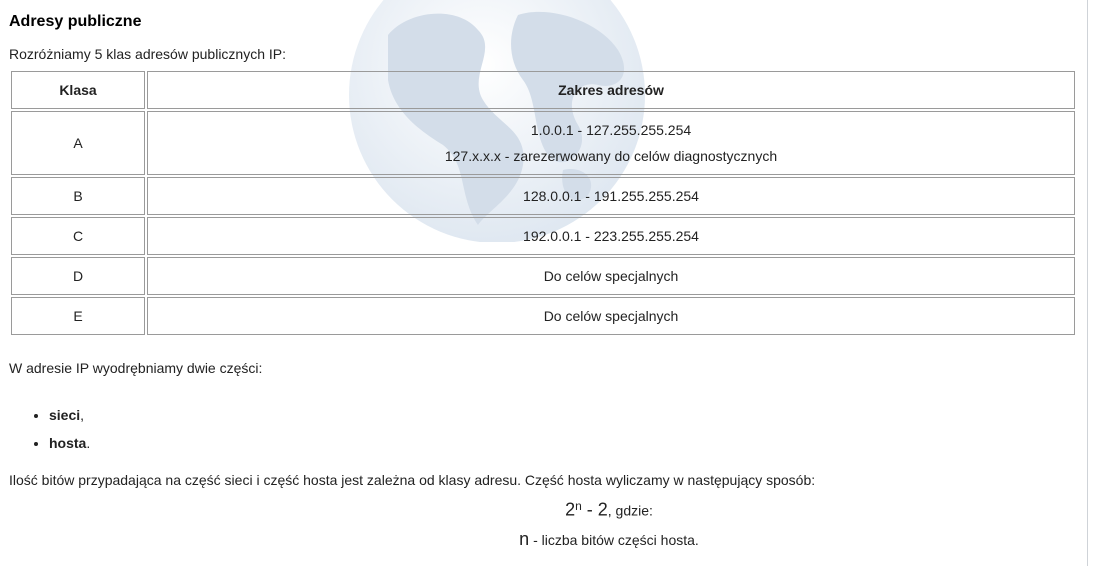 The height and width of the screenshot is (566, 1108). Describe the element at coordinates (88, 443) in the screenshot. I see `list-punct: .` at that location.